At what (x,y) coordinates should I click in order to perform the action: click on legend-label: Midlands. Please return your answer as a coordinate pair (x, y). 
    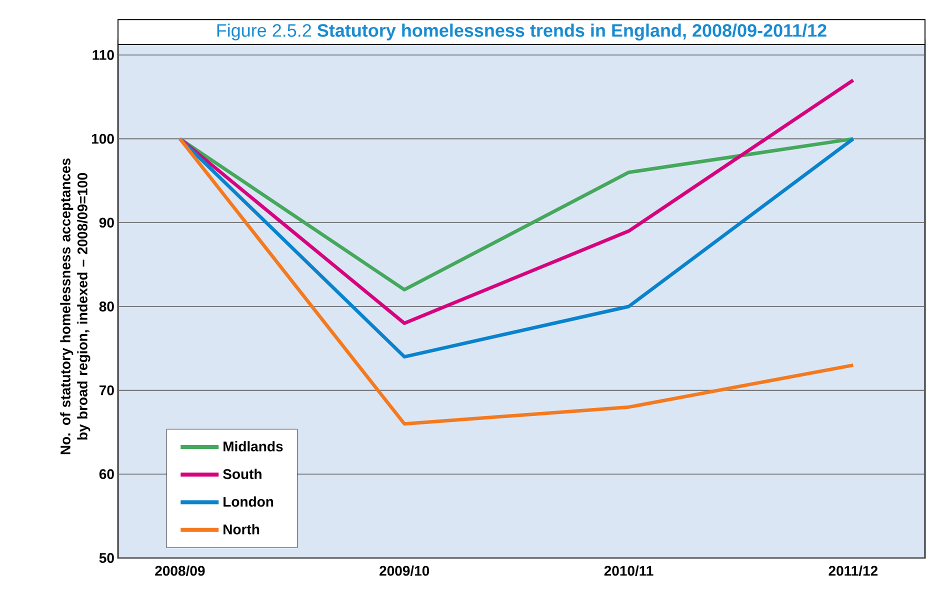
    Looking at the image, I should click on (253, 446).